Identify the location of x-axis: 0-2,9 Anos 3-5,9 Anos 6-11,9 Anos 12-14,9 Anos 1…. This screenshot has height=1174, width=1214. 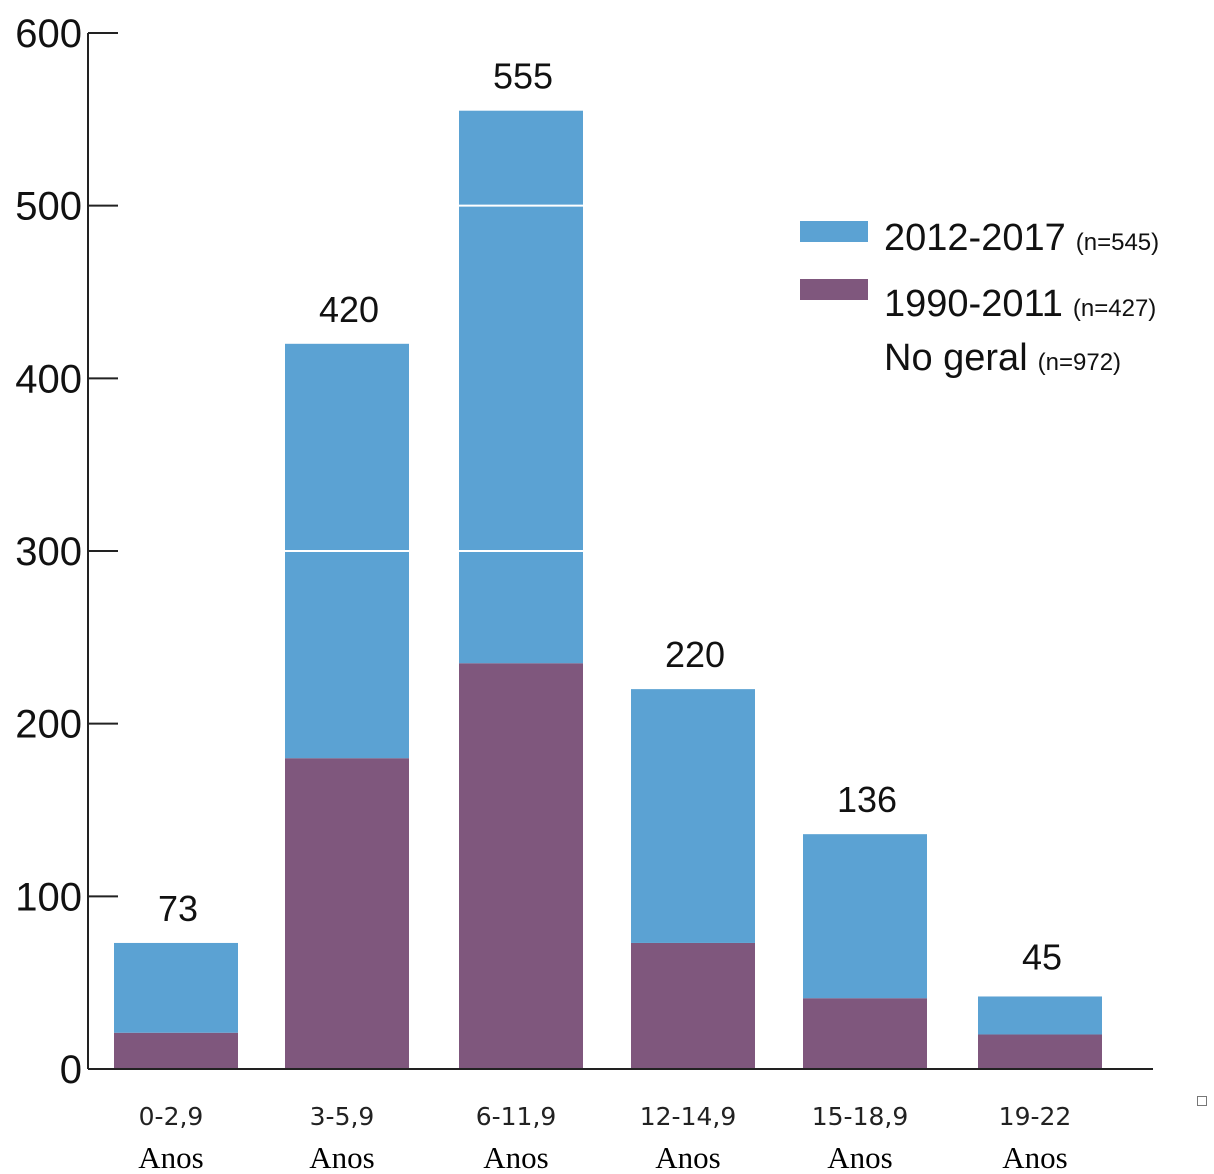
(620, 1121).